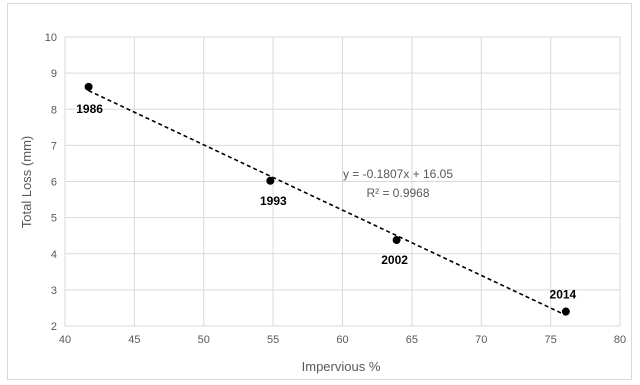  I want to click on y-tick-label: 7, so click(54, 146).